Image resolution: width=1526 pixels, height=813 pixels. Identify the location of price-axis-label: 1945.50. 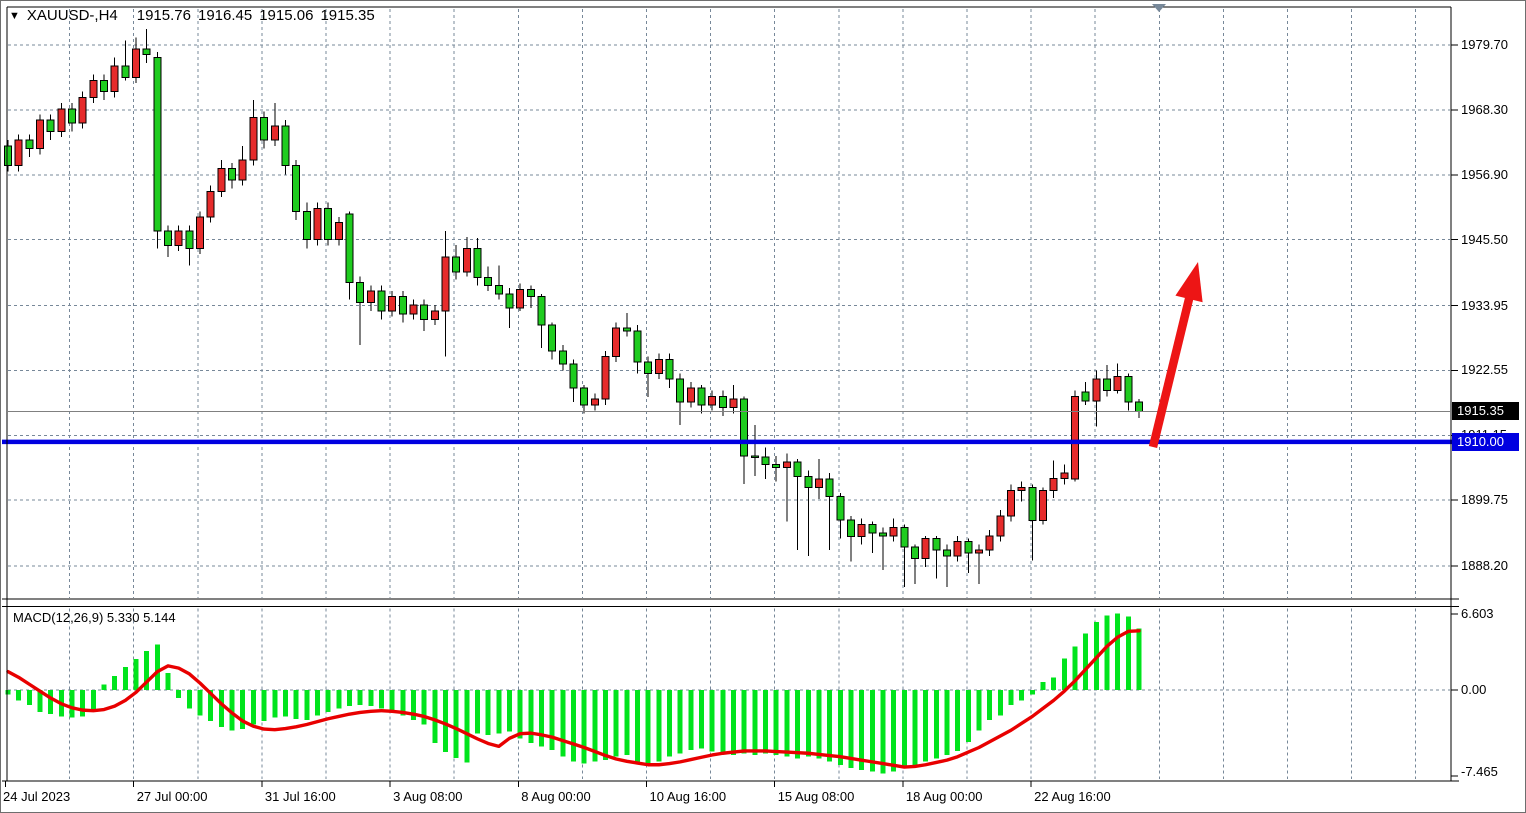
(1484, 239).